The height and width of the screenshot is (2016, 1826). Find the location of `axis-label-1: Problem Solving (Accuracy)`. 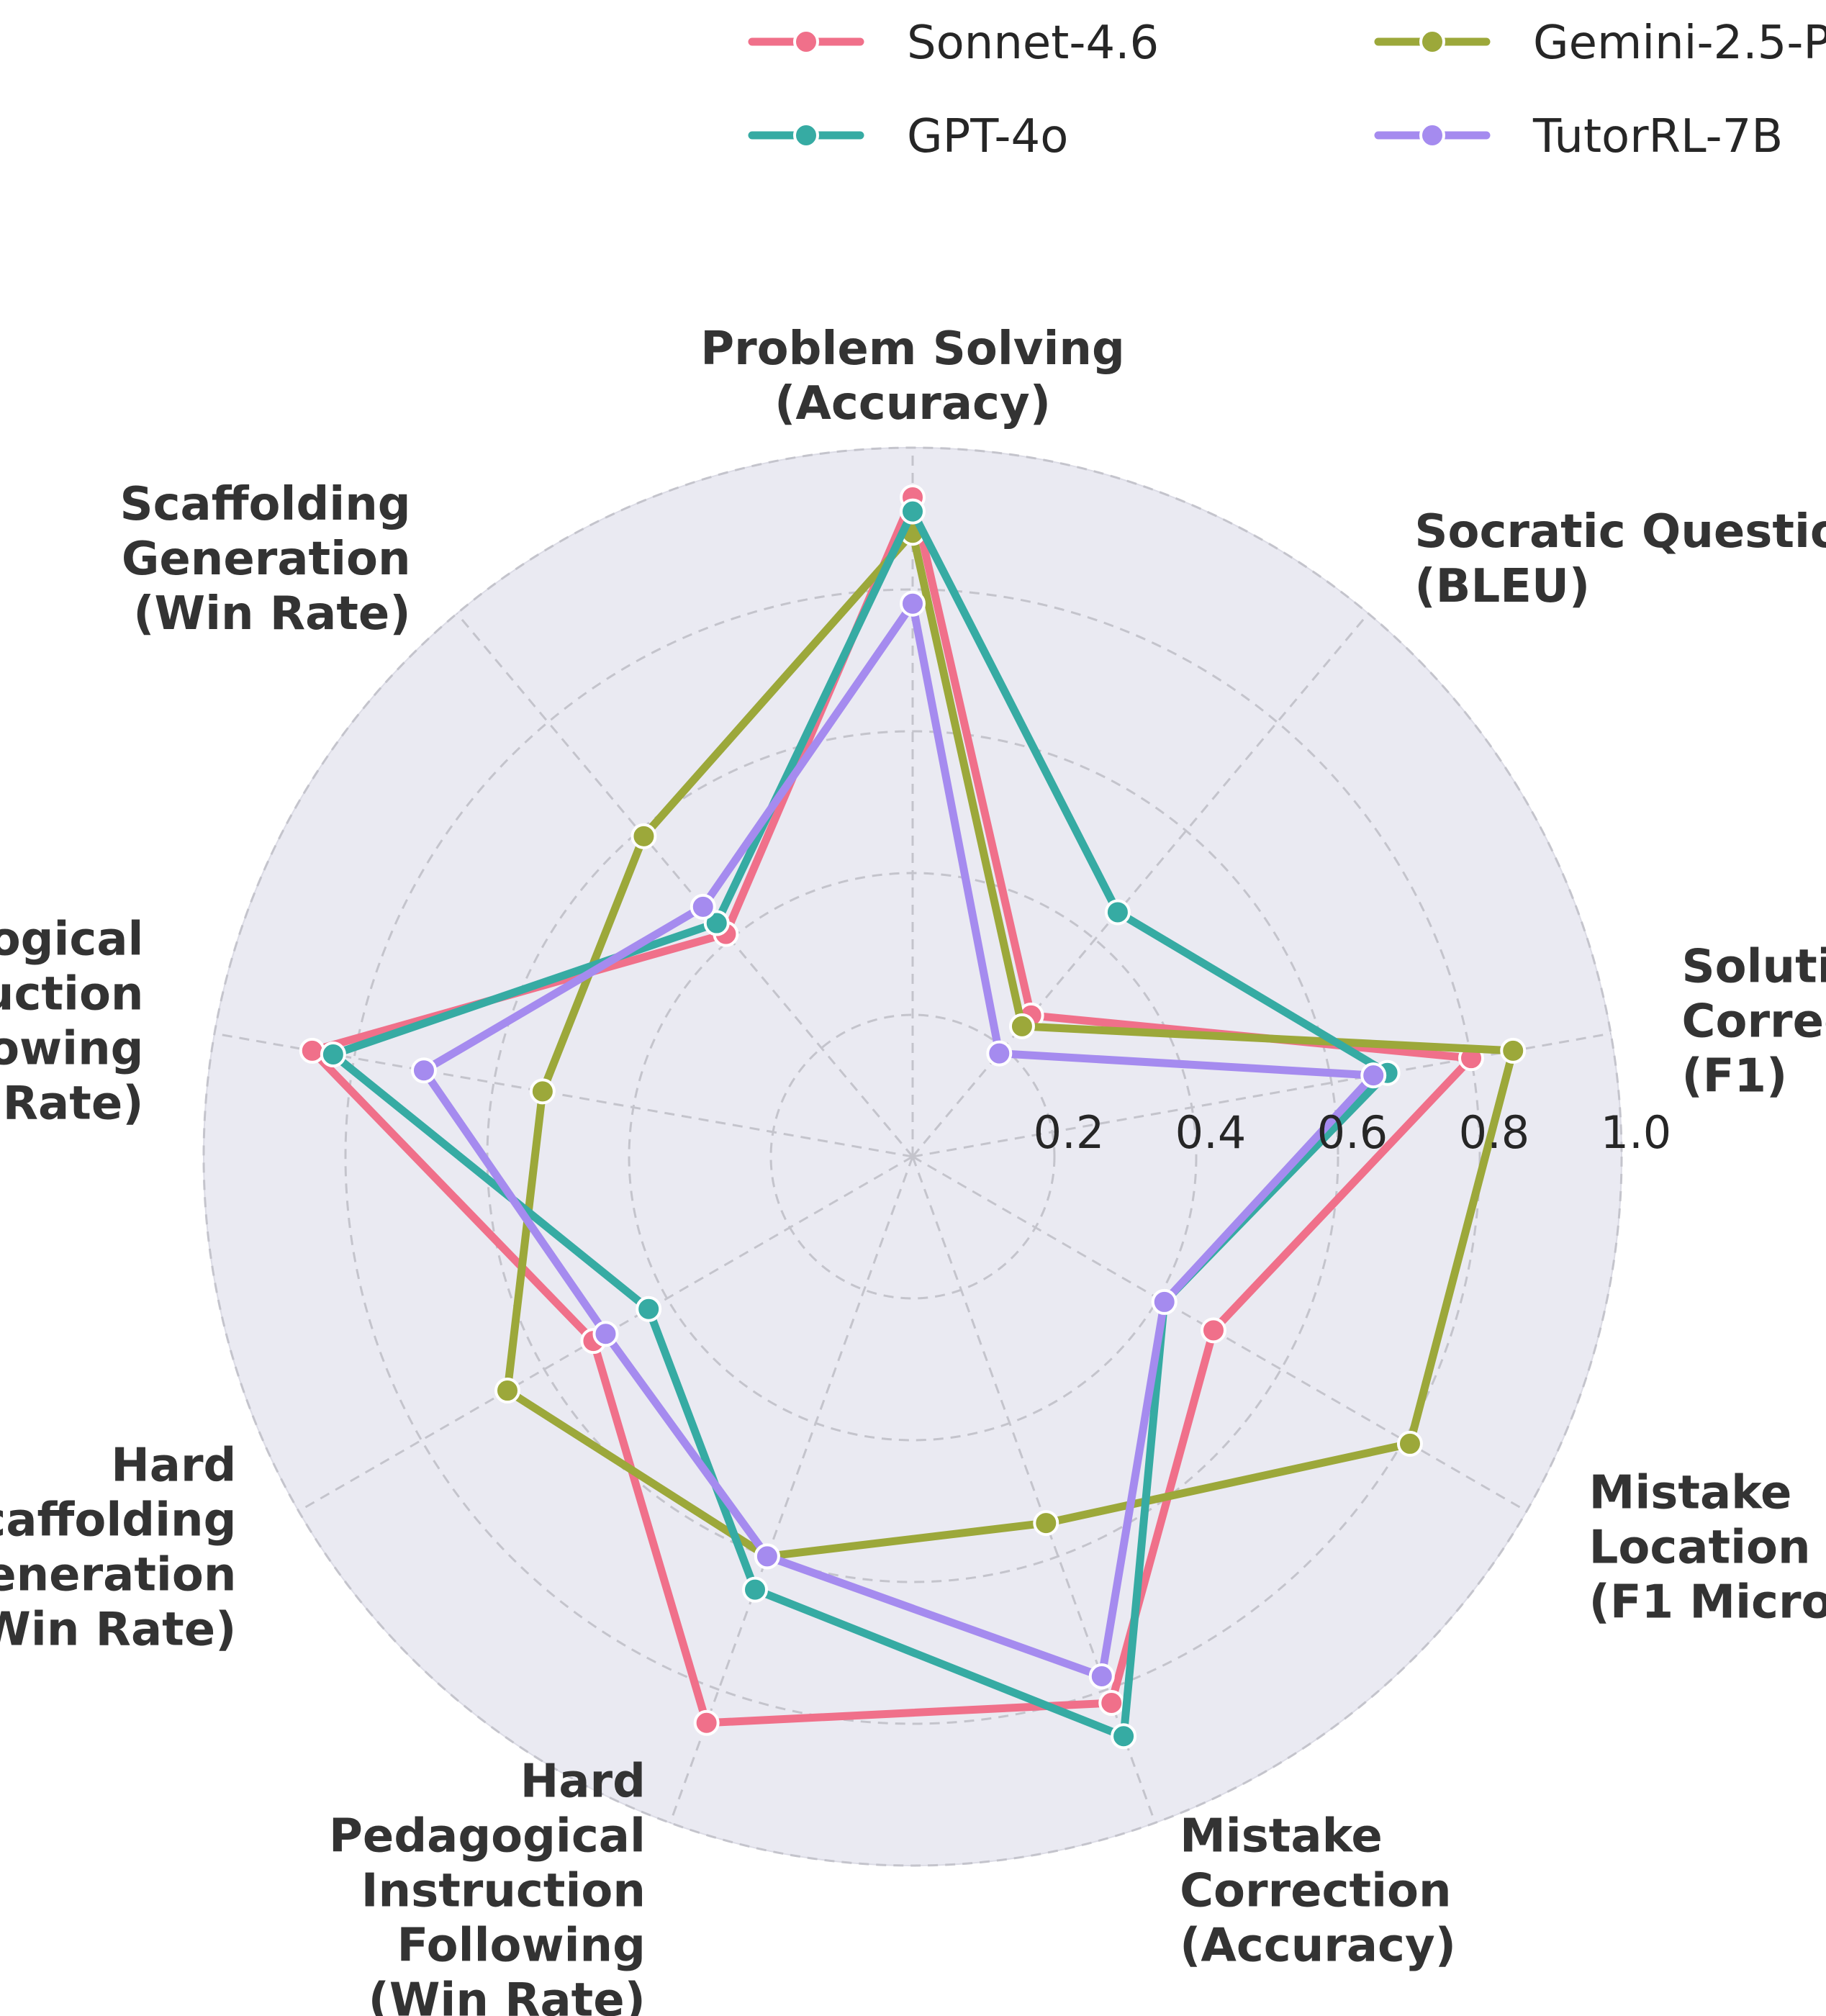

axis-label-1: Problem Solving (Accuracy) is located at coordinates (912, 376).